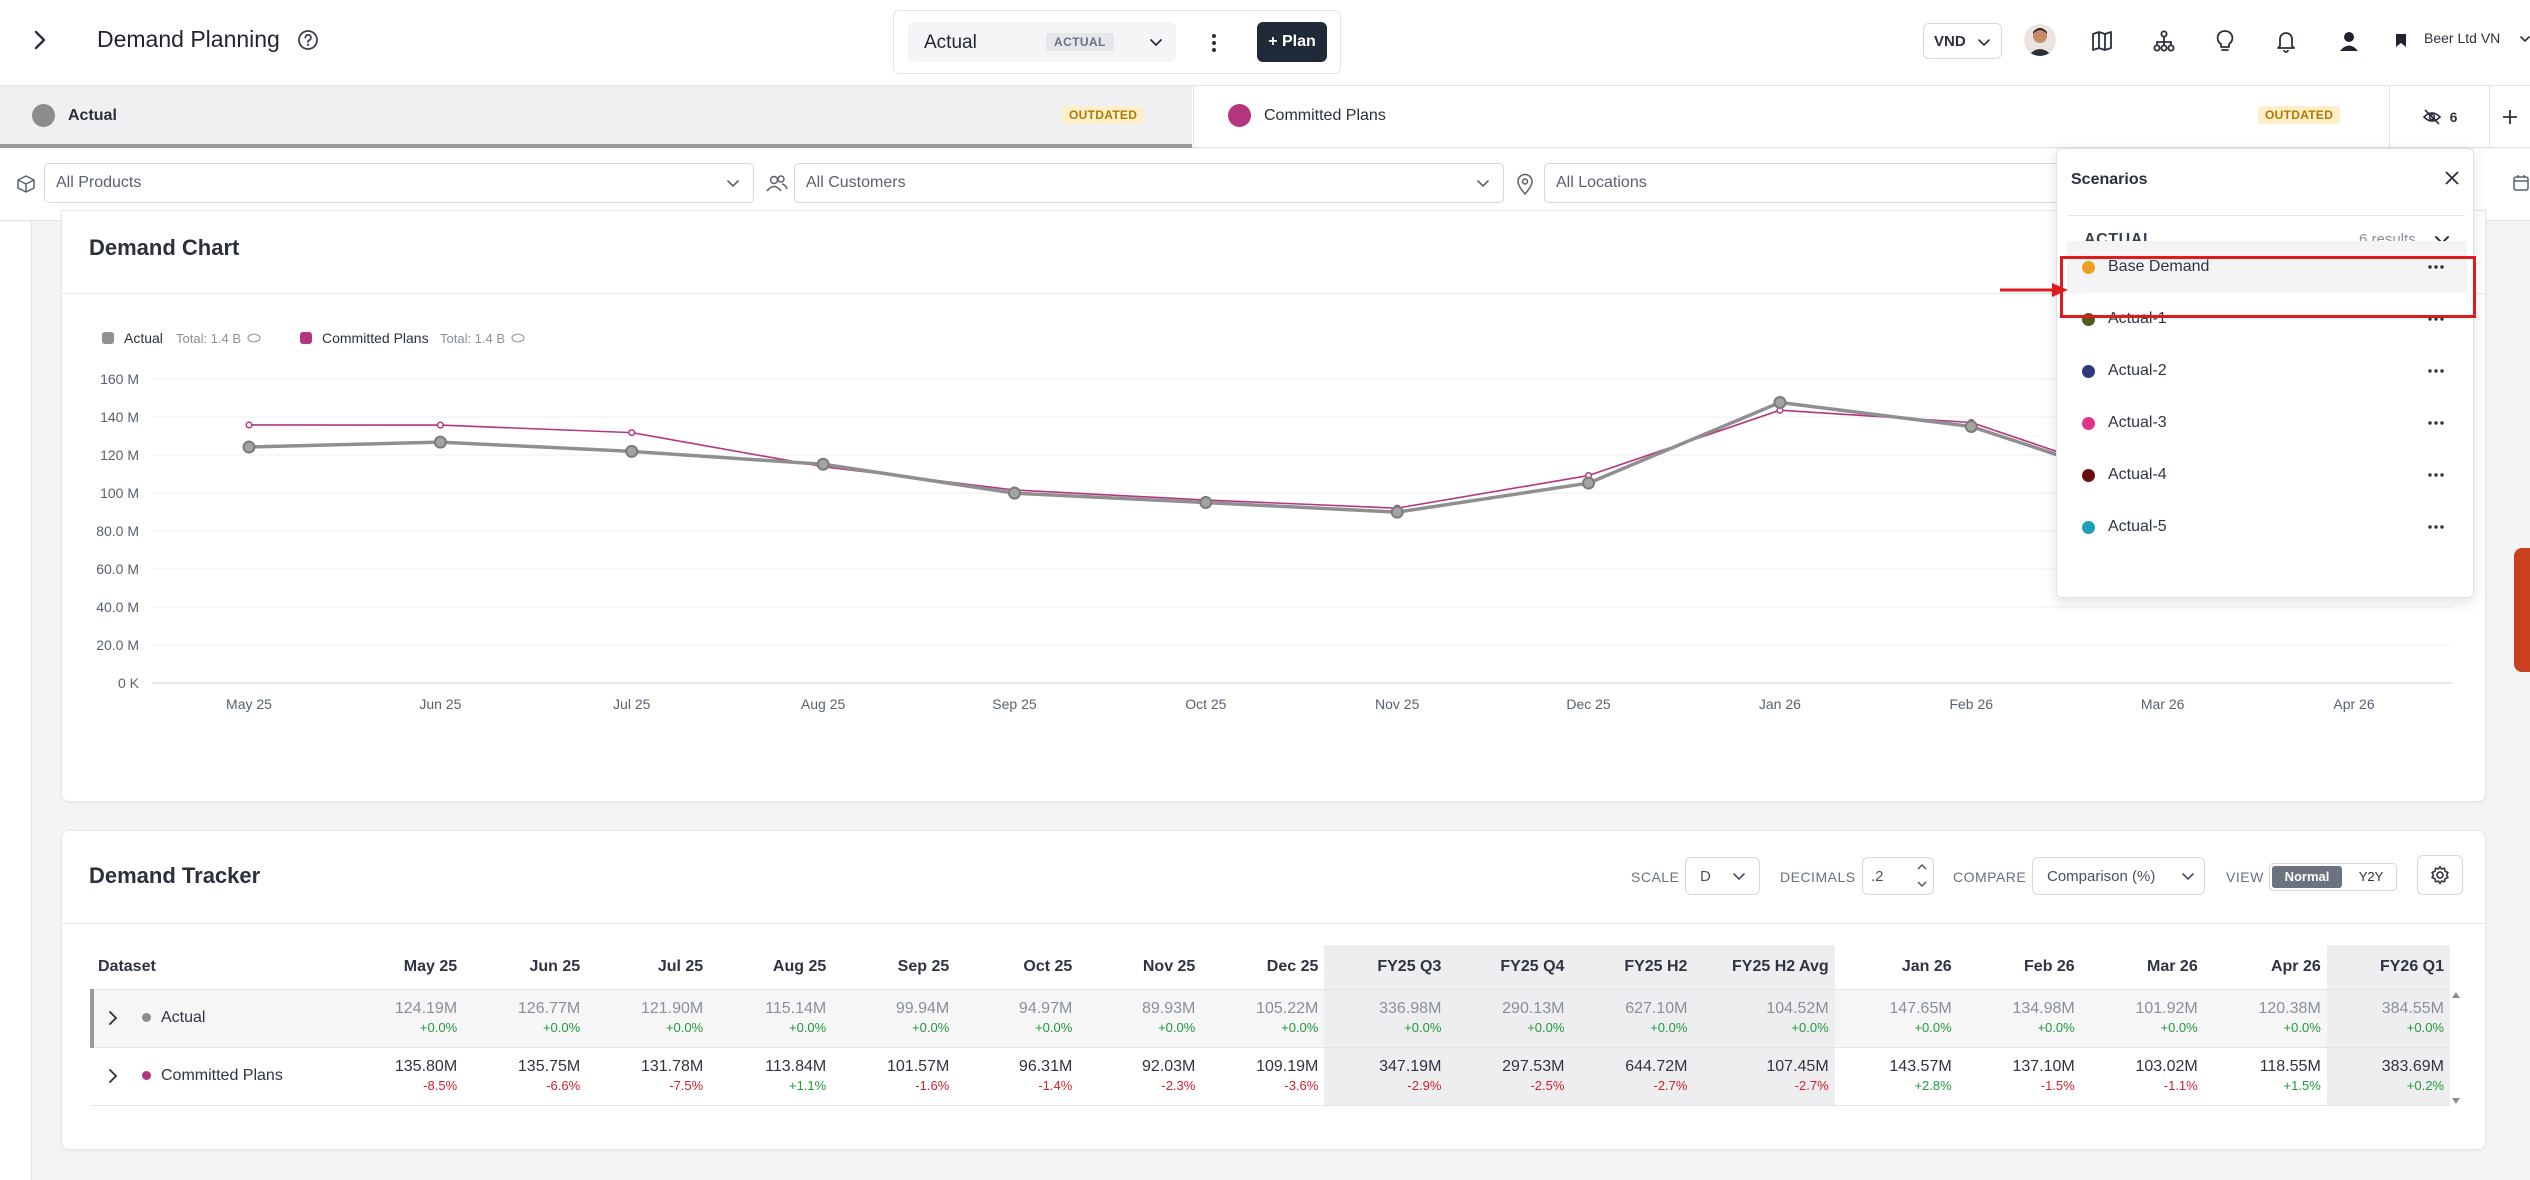  Describe the element at coordinates (398, 1076) in the screenshot. I see `value-cell: 135.80M -8.5%` at that location.